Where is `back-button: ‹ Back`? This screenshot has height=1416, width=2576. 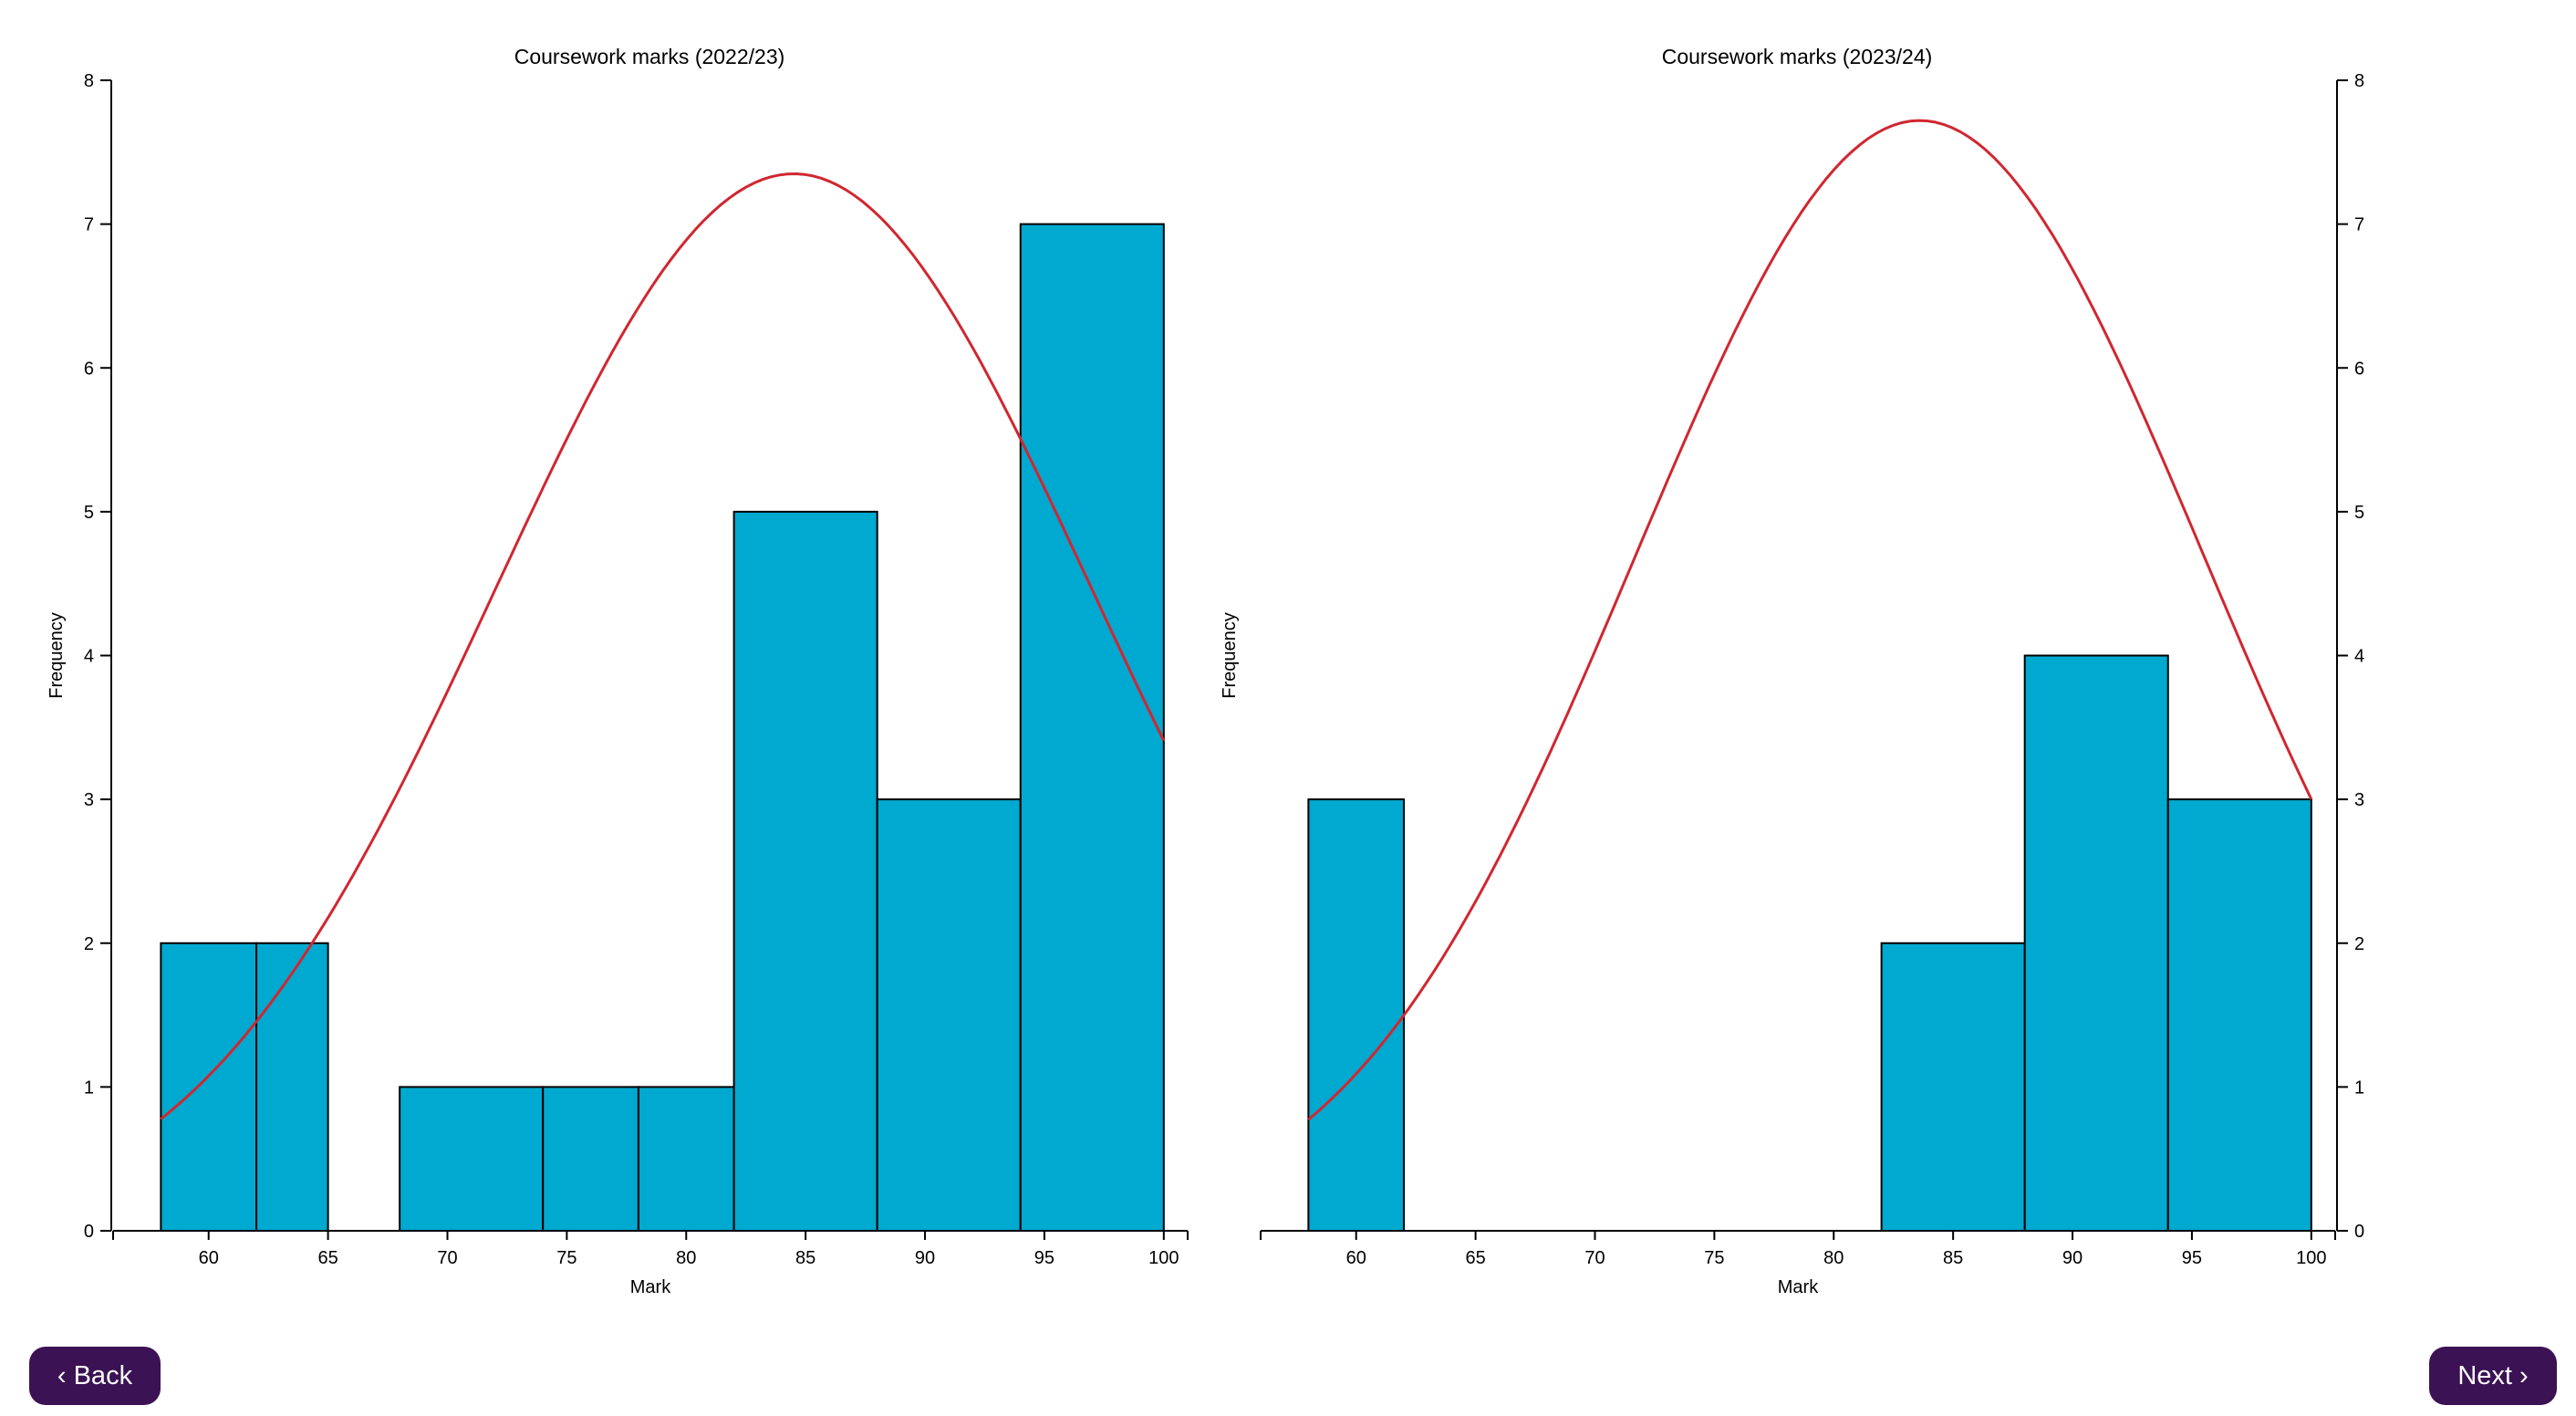
back-button: ‹ Back is located at coordinates (95, 1376).